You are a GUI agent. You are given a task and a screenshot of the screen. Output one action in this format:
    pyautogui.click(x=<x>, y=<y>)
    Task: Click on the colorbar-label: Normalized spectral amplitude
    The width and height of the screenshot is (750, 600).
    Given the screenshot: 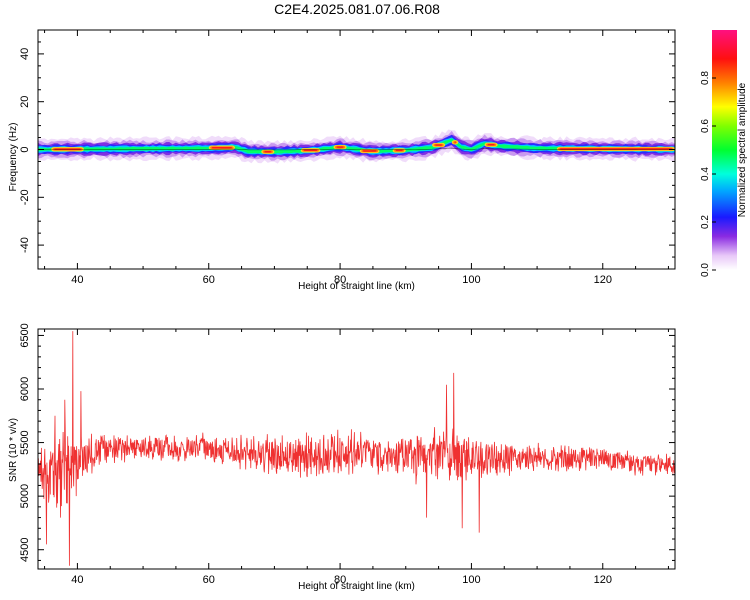 What is the action you would take?
    pyautogui.click(x=742, y=149)
    